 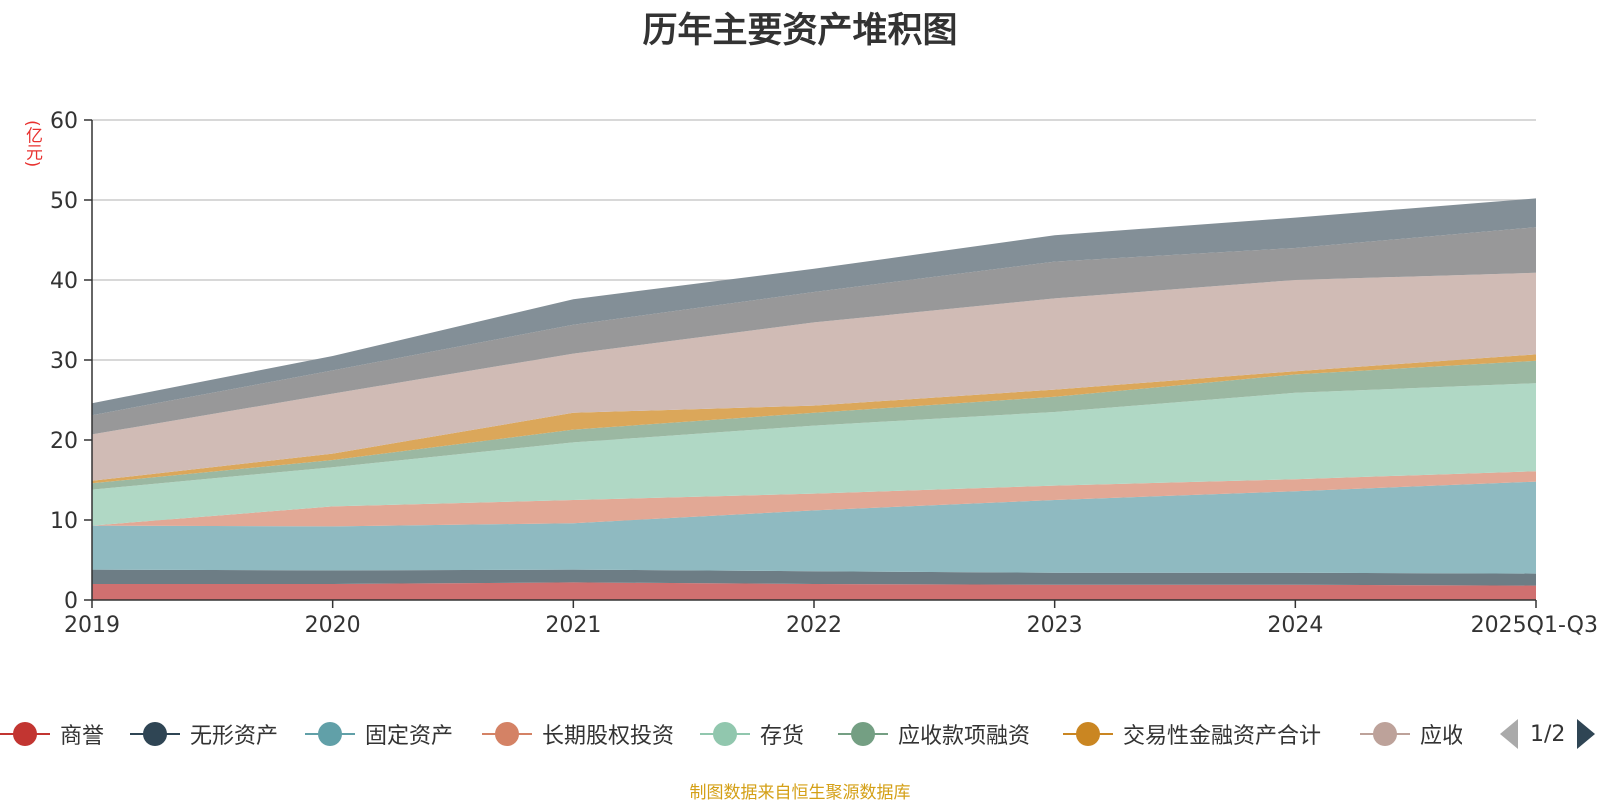 What do you see at coordinates (1441, 736) in the screenshot?
I see `legend-label: 应收账` at bounding box center [1441, 736].